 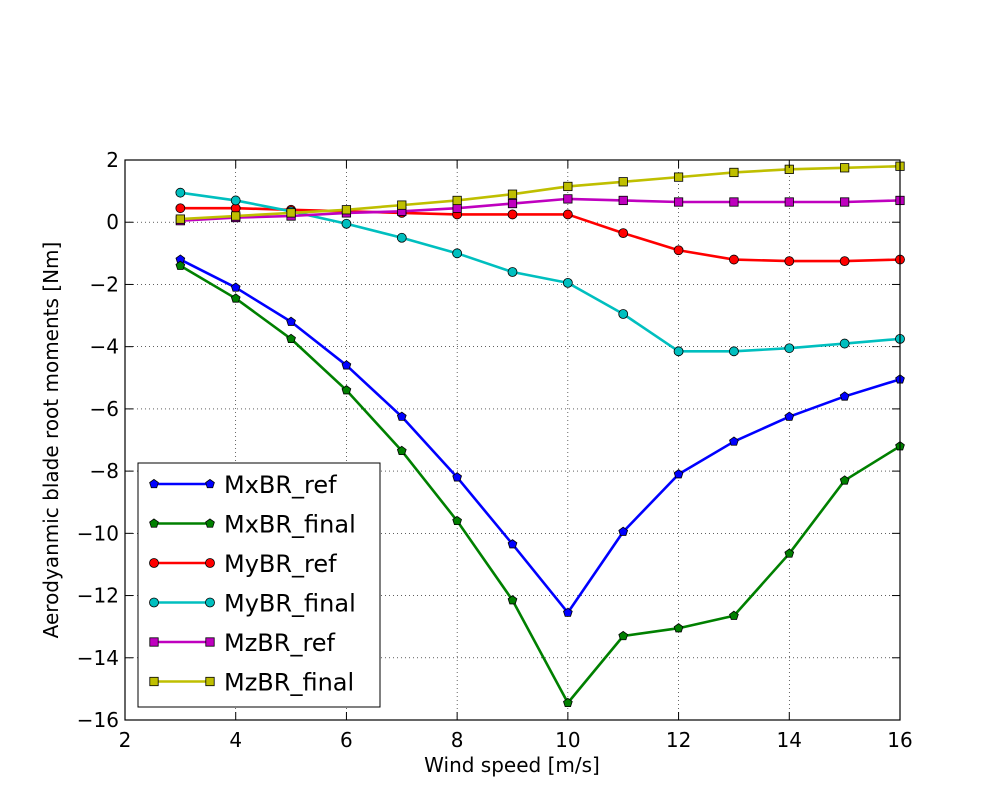 I want to click on x-tick-label: 14, so click(x=789, y=740).